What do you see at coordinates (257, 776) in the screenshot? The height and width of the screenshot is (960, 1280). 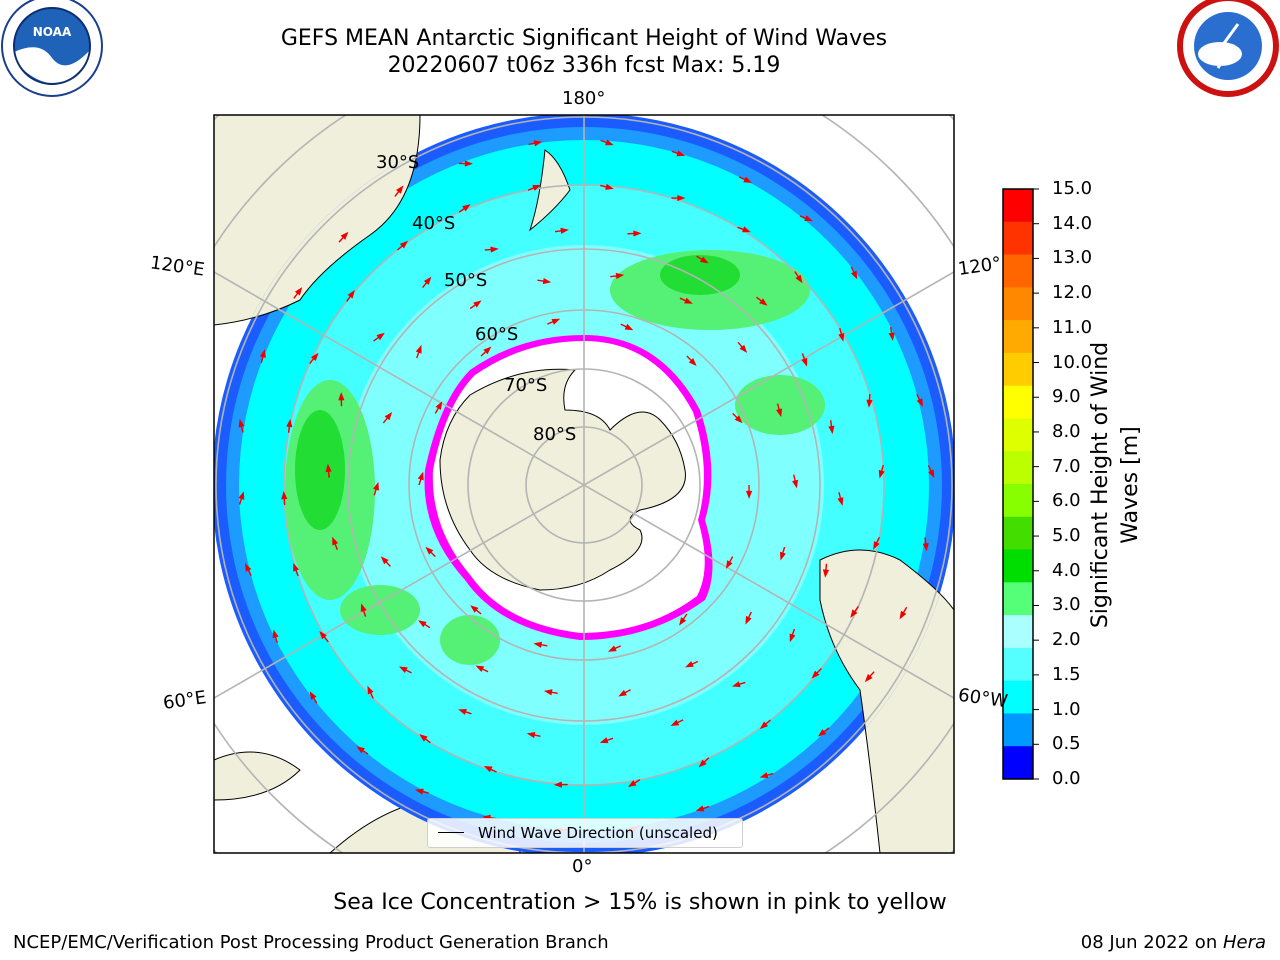 I see `land-africa` at bounding box center [257, 776].